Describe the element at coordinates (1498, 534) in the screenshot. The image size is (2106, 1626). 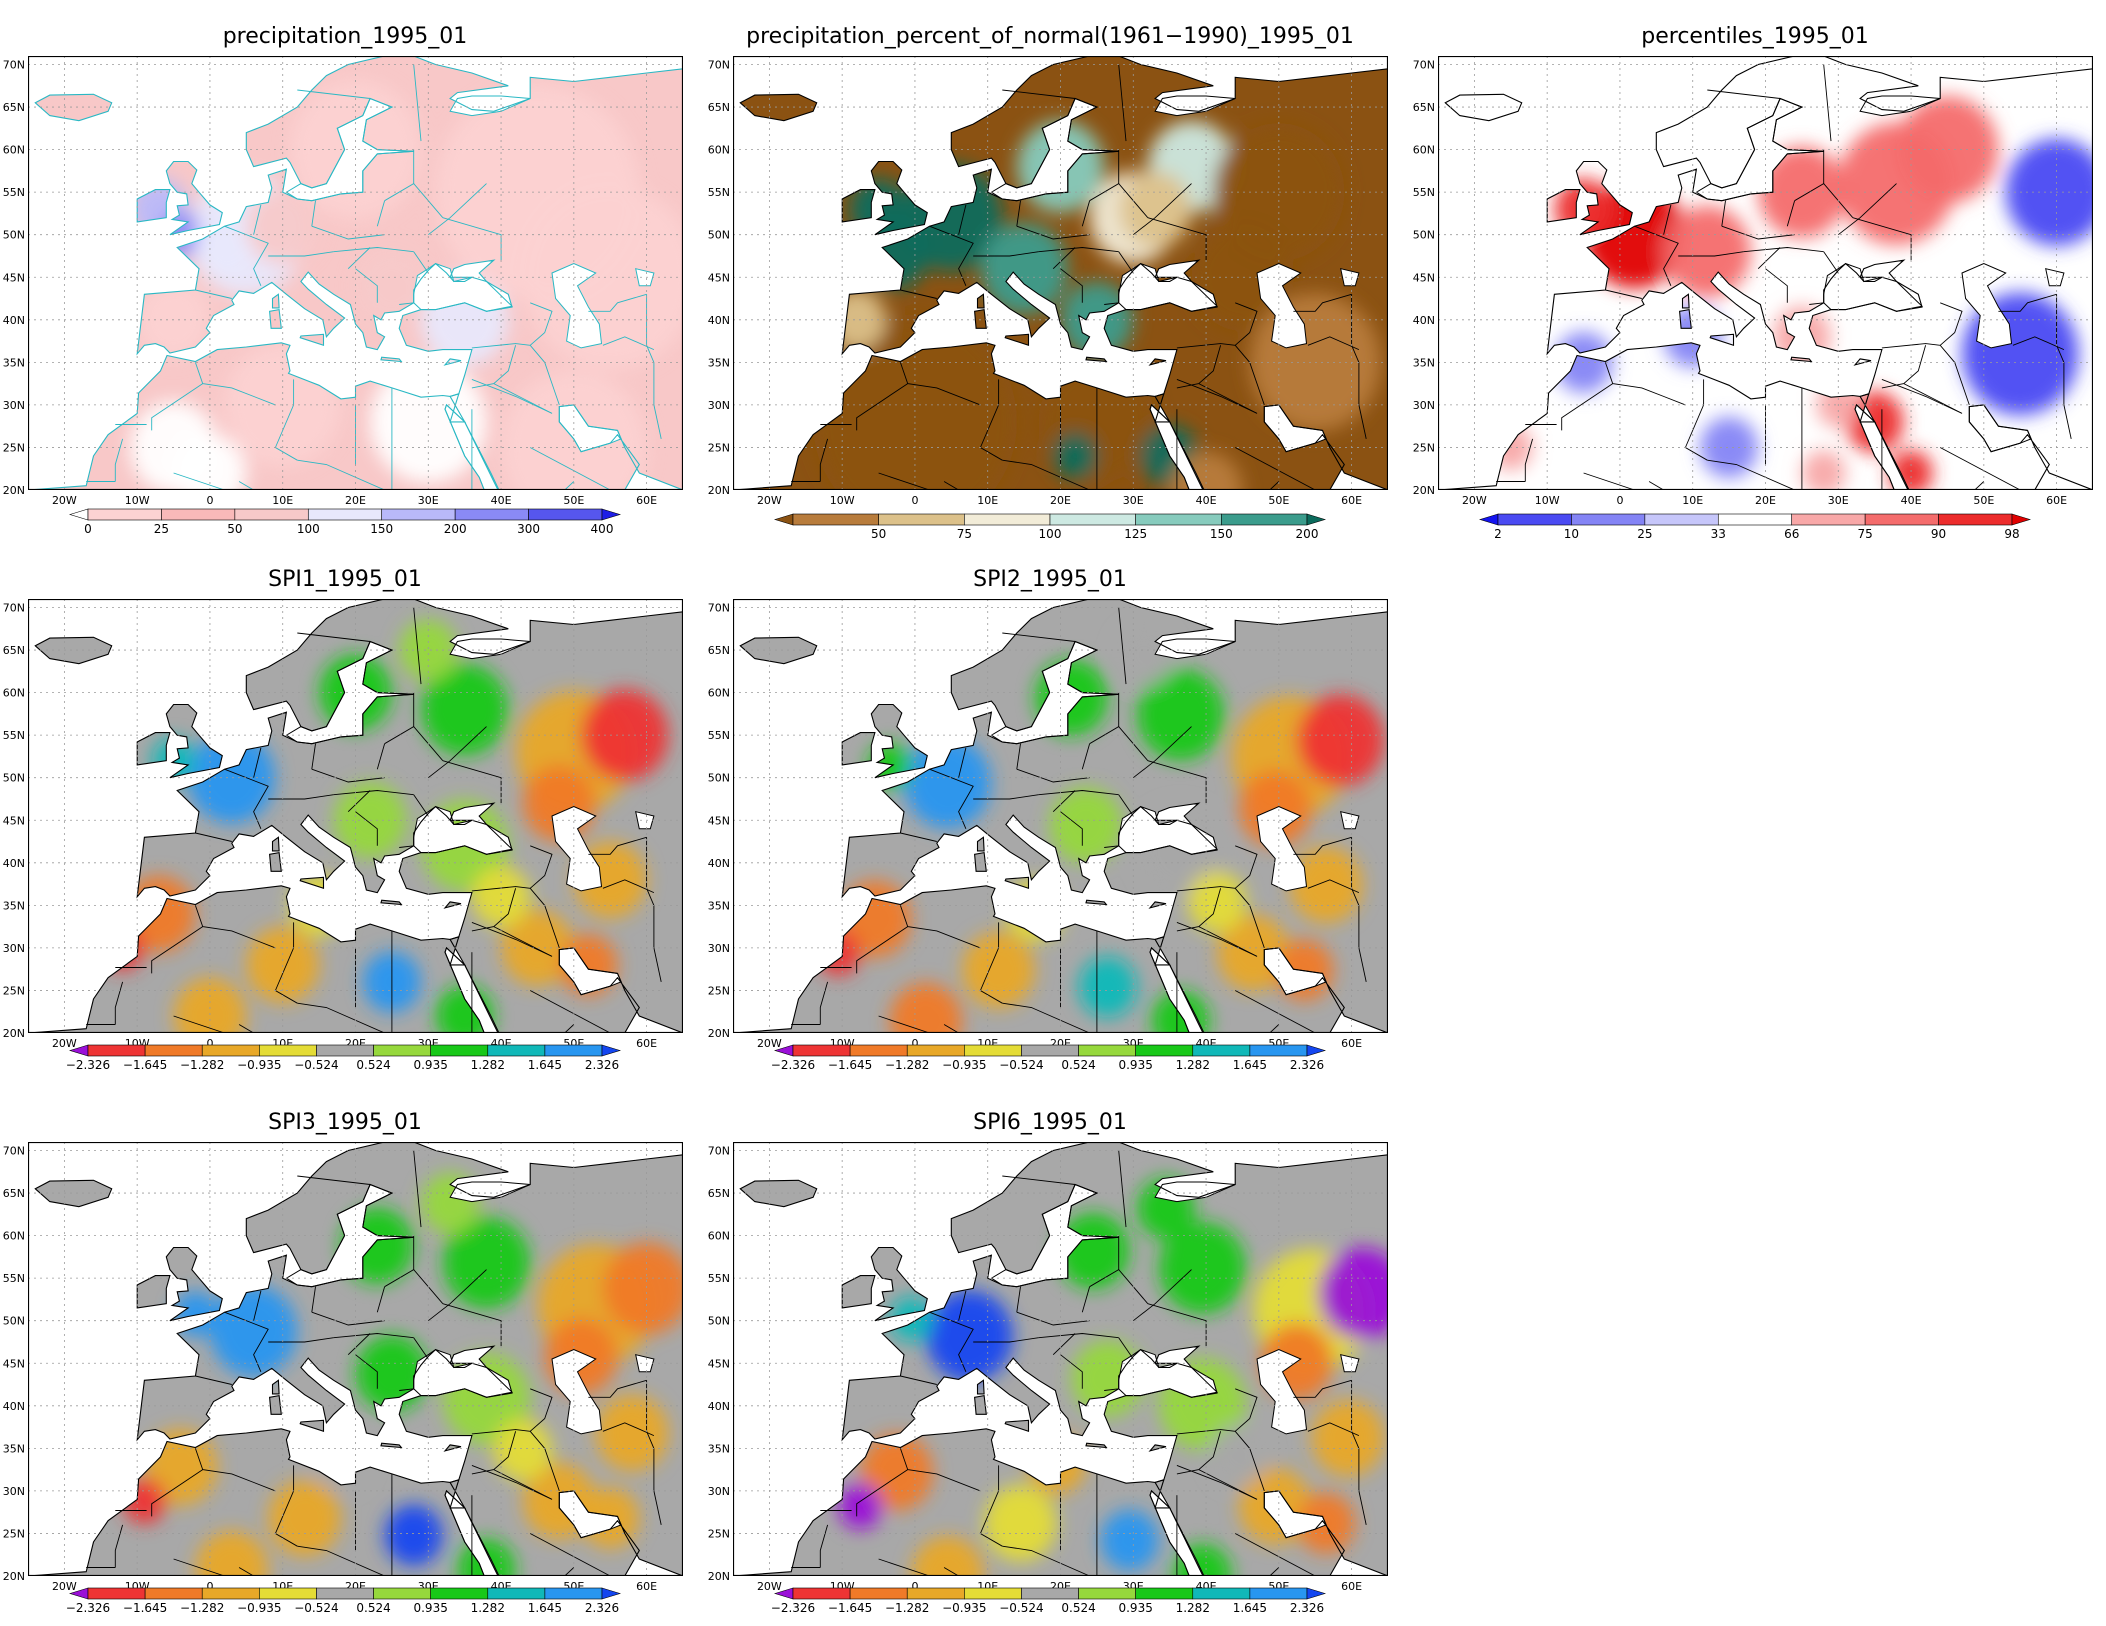
I see `colorbar-label: 2` at that location.